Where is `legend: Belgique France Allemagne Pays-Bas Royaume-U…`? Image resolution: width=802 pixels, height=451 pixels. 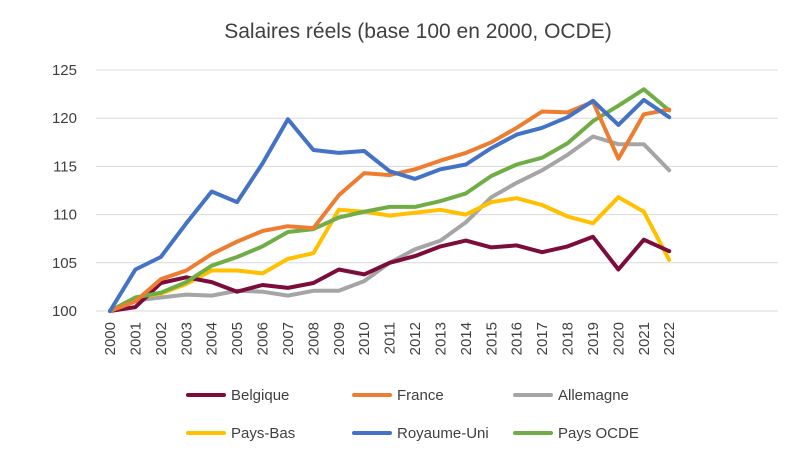 legend: Belgique France Allemagne Pays-Bas Royaume-U… is located at coordinates (412, 414).